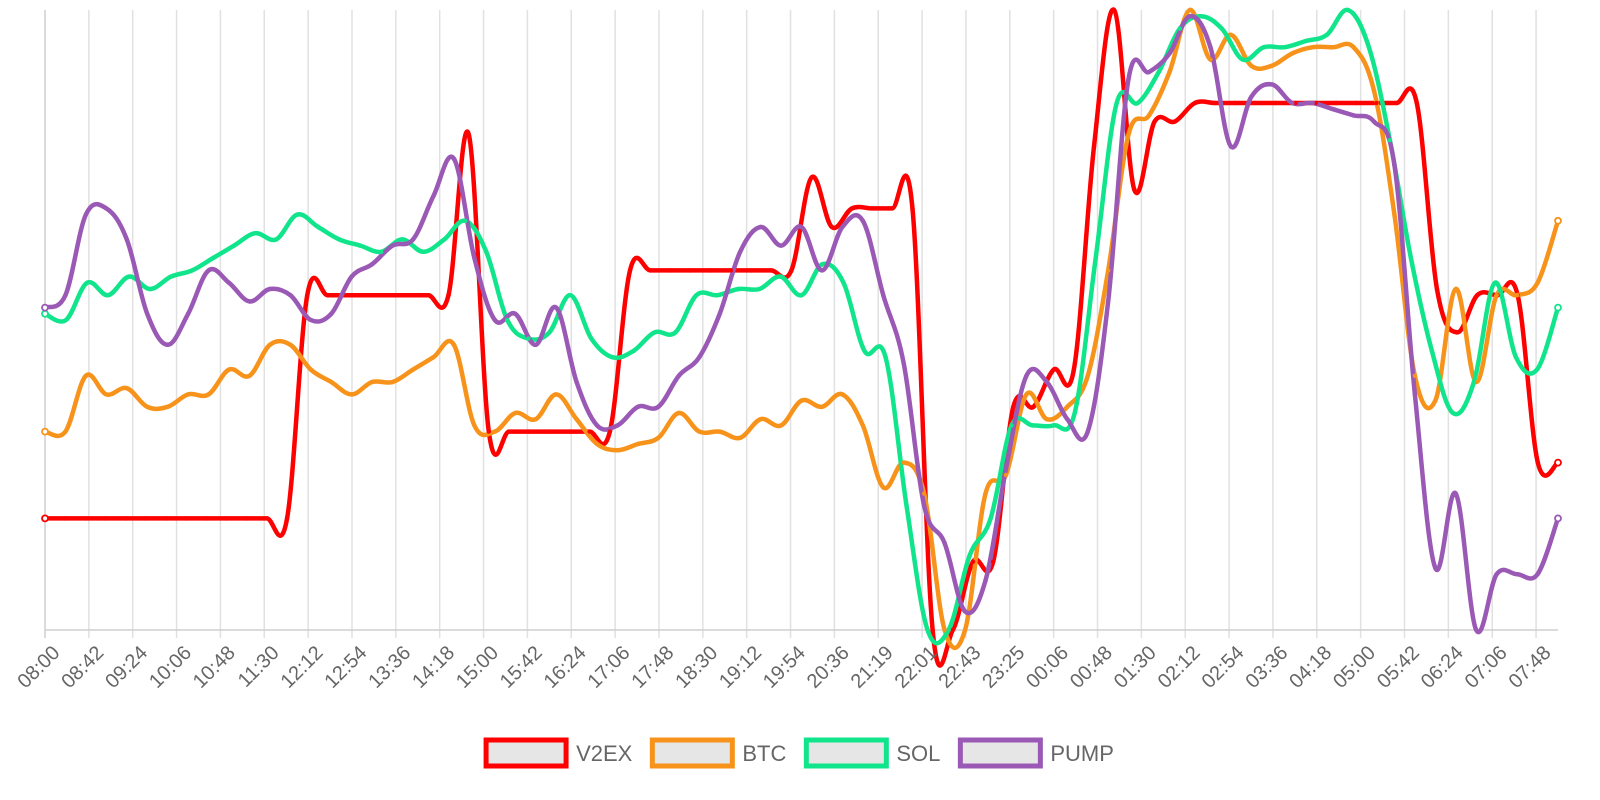  I want to click on x-tick-label: 18:30, so click(696, 667).